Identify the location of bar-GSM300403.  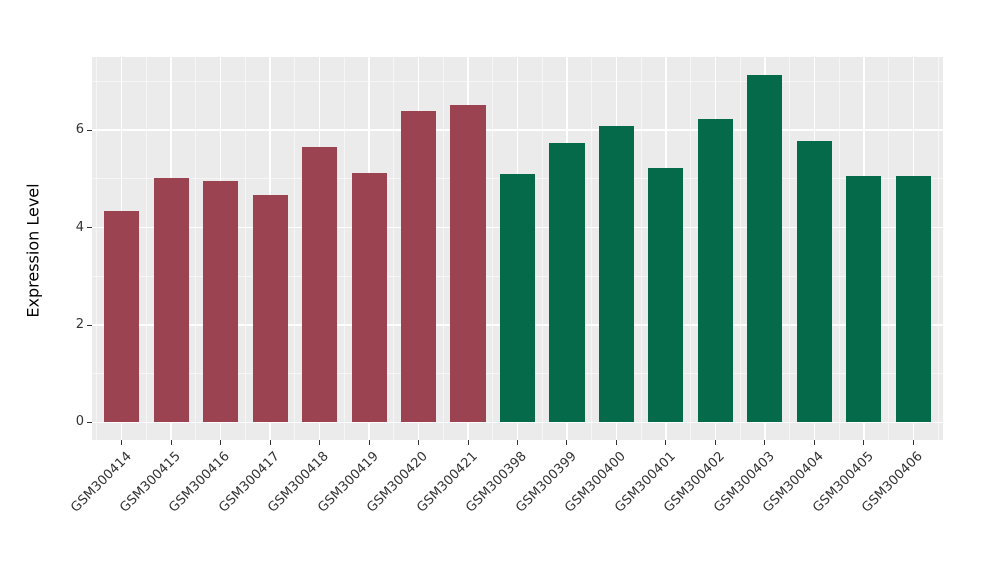
(765, 248).